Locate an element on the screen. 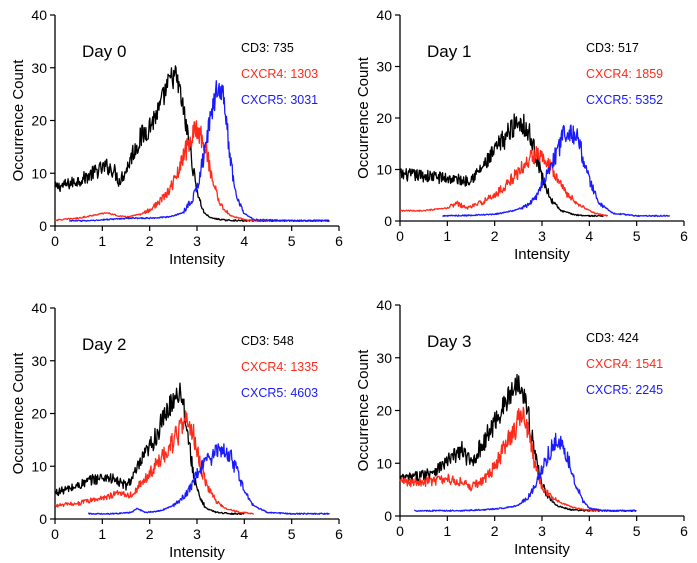 This screenshot has height=563, width=697. count-annotation: CD3: 424 is located at coordinates (612, 338).